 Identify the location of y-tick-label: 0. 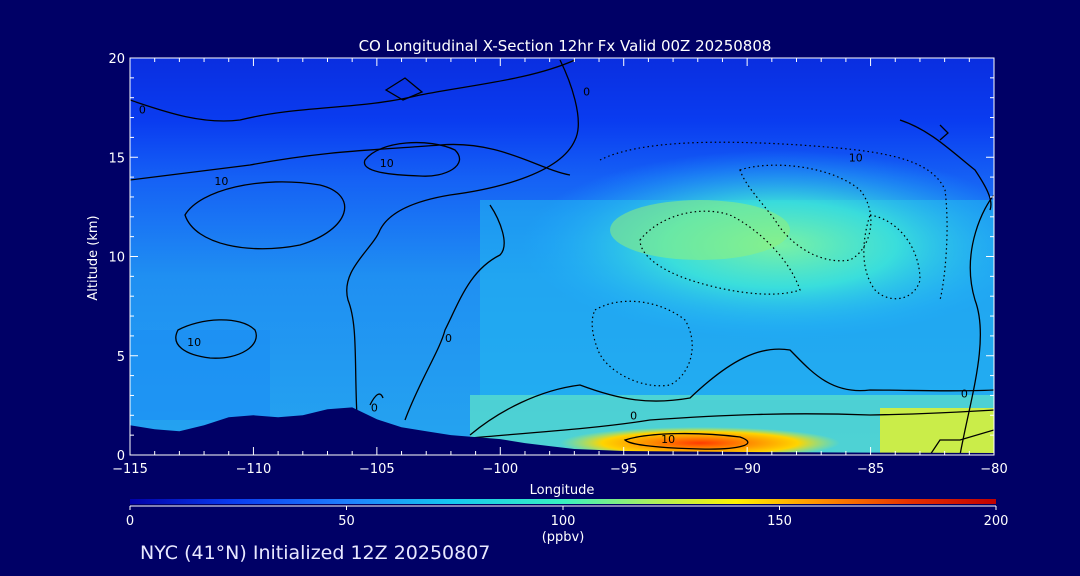
(121, 456).